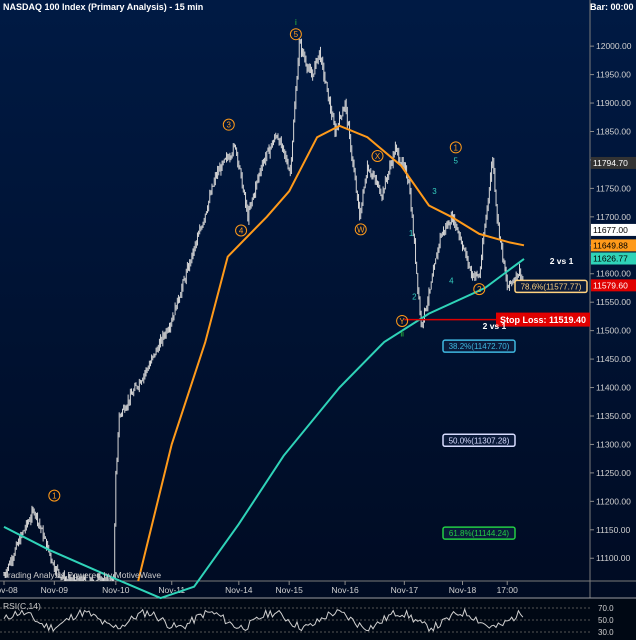  I want to click on price-box-label: 11677.00, so click(610, 230).